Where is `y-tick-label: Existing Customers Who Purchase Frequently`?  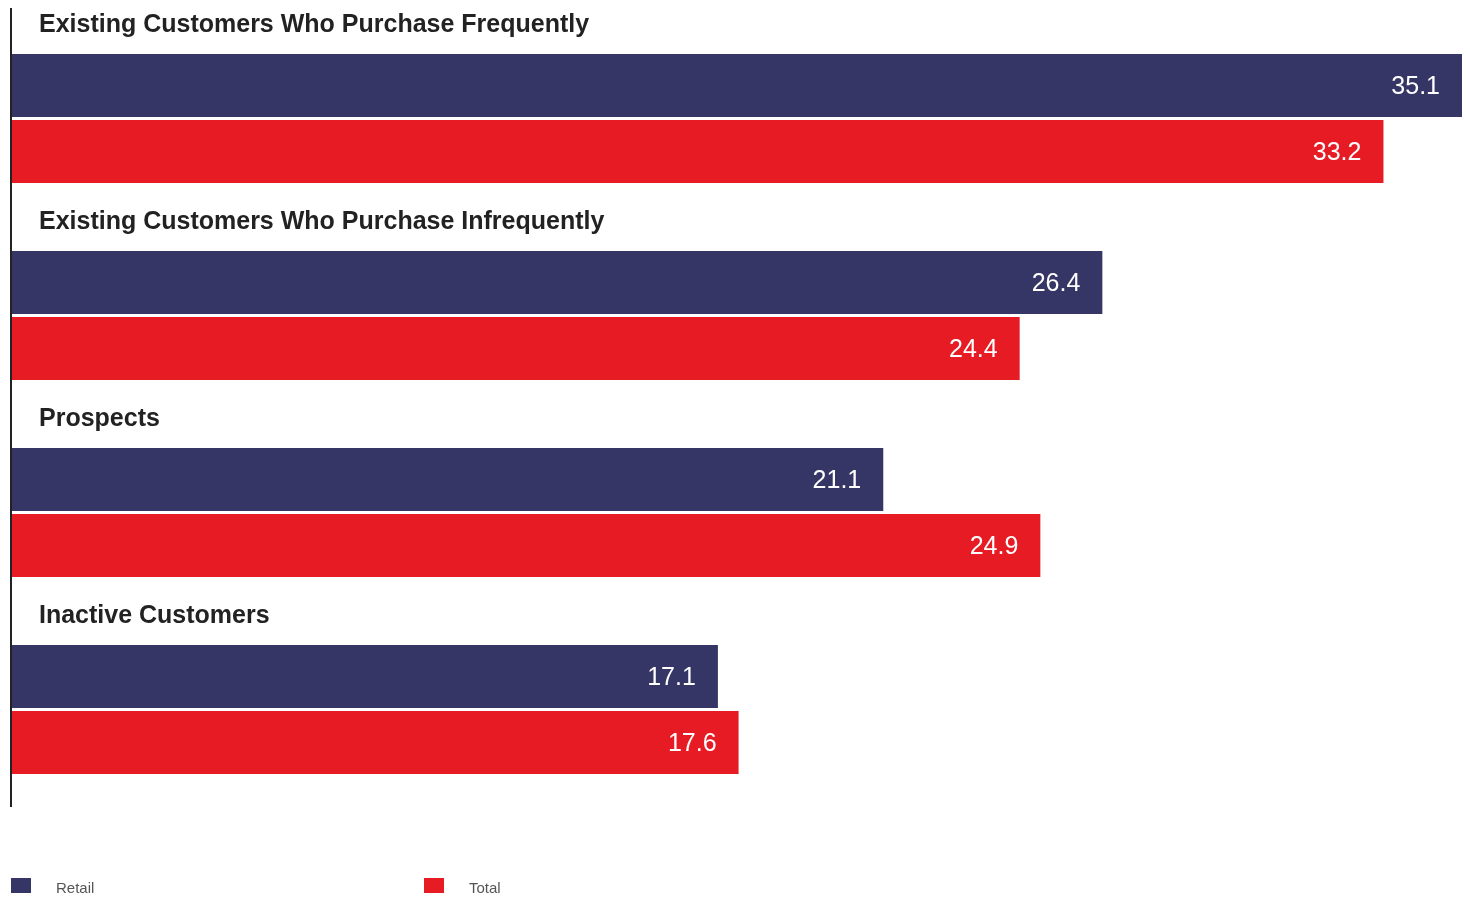 y-tick-label: Existing Customers Who Purchase Frequently is located at coordinates (314, 23).